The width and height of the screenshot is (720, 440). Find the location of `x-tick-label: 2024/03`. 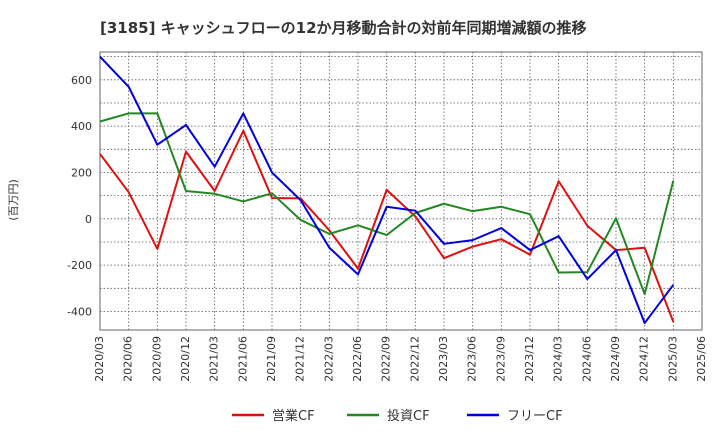

x-tick-label: 2024/03 is located at coordinates (558, 359).